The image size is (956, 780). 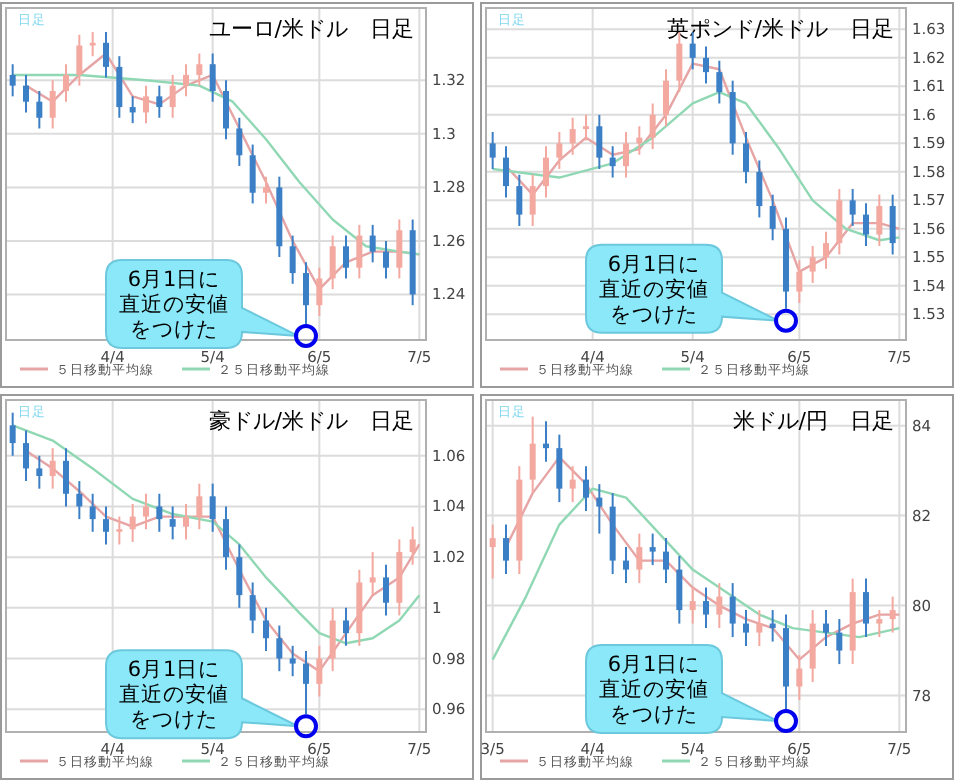 What do you see at coordinates (311, 29) in the screenshot?
I see `chart-title: ユーロ/米ドル 日足` at bounding box center [311, 29].